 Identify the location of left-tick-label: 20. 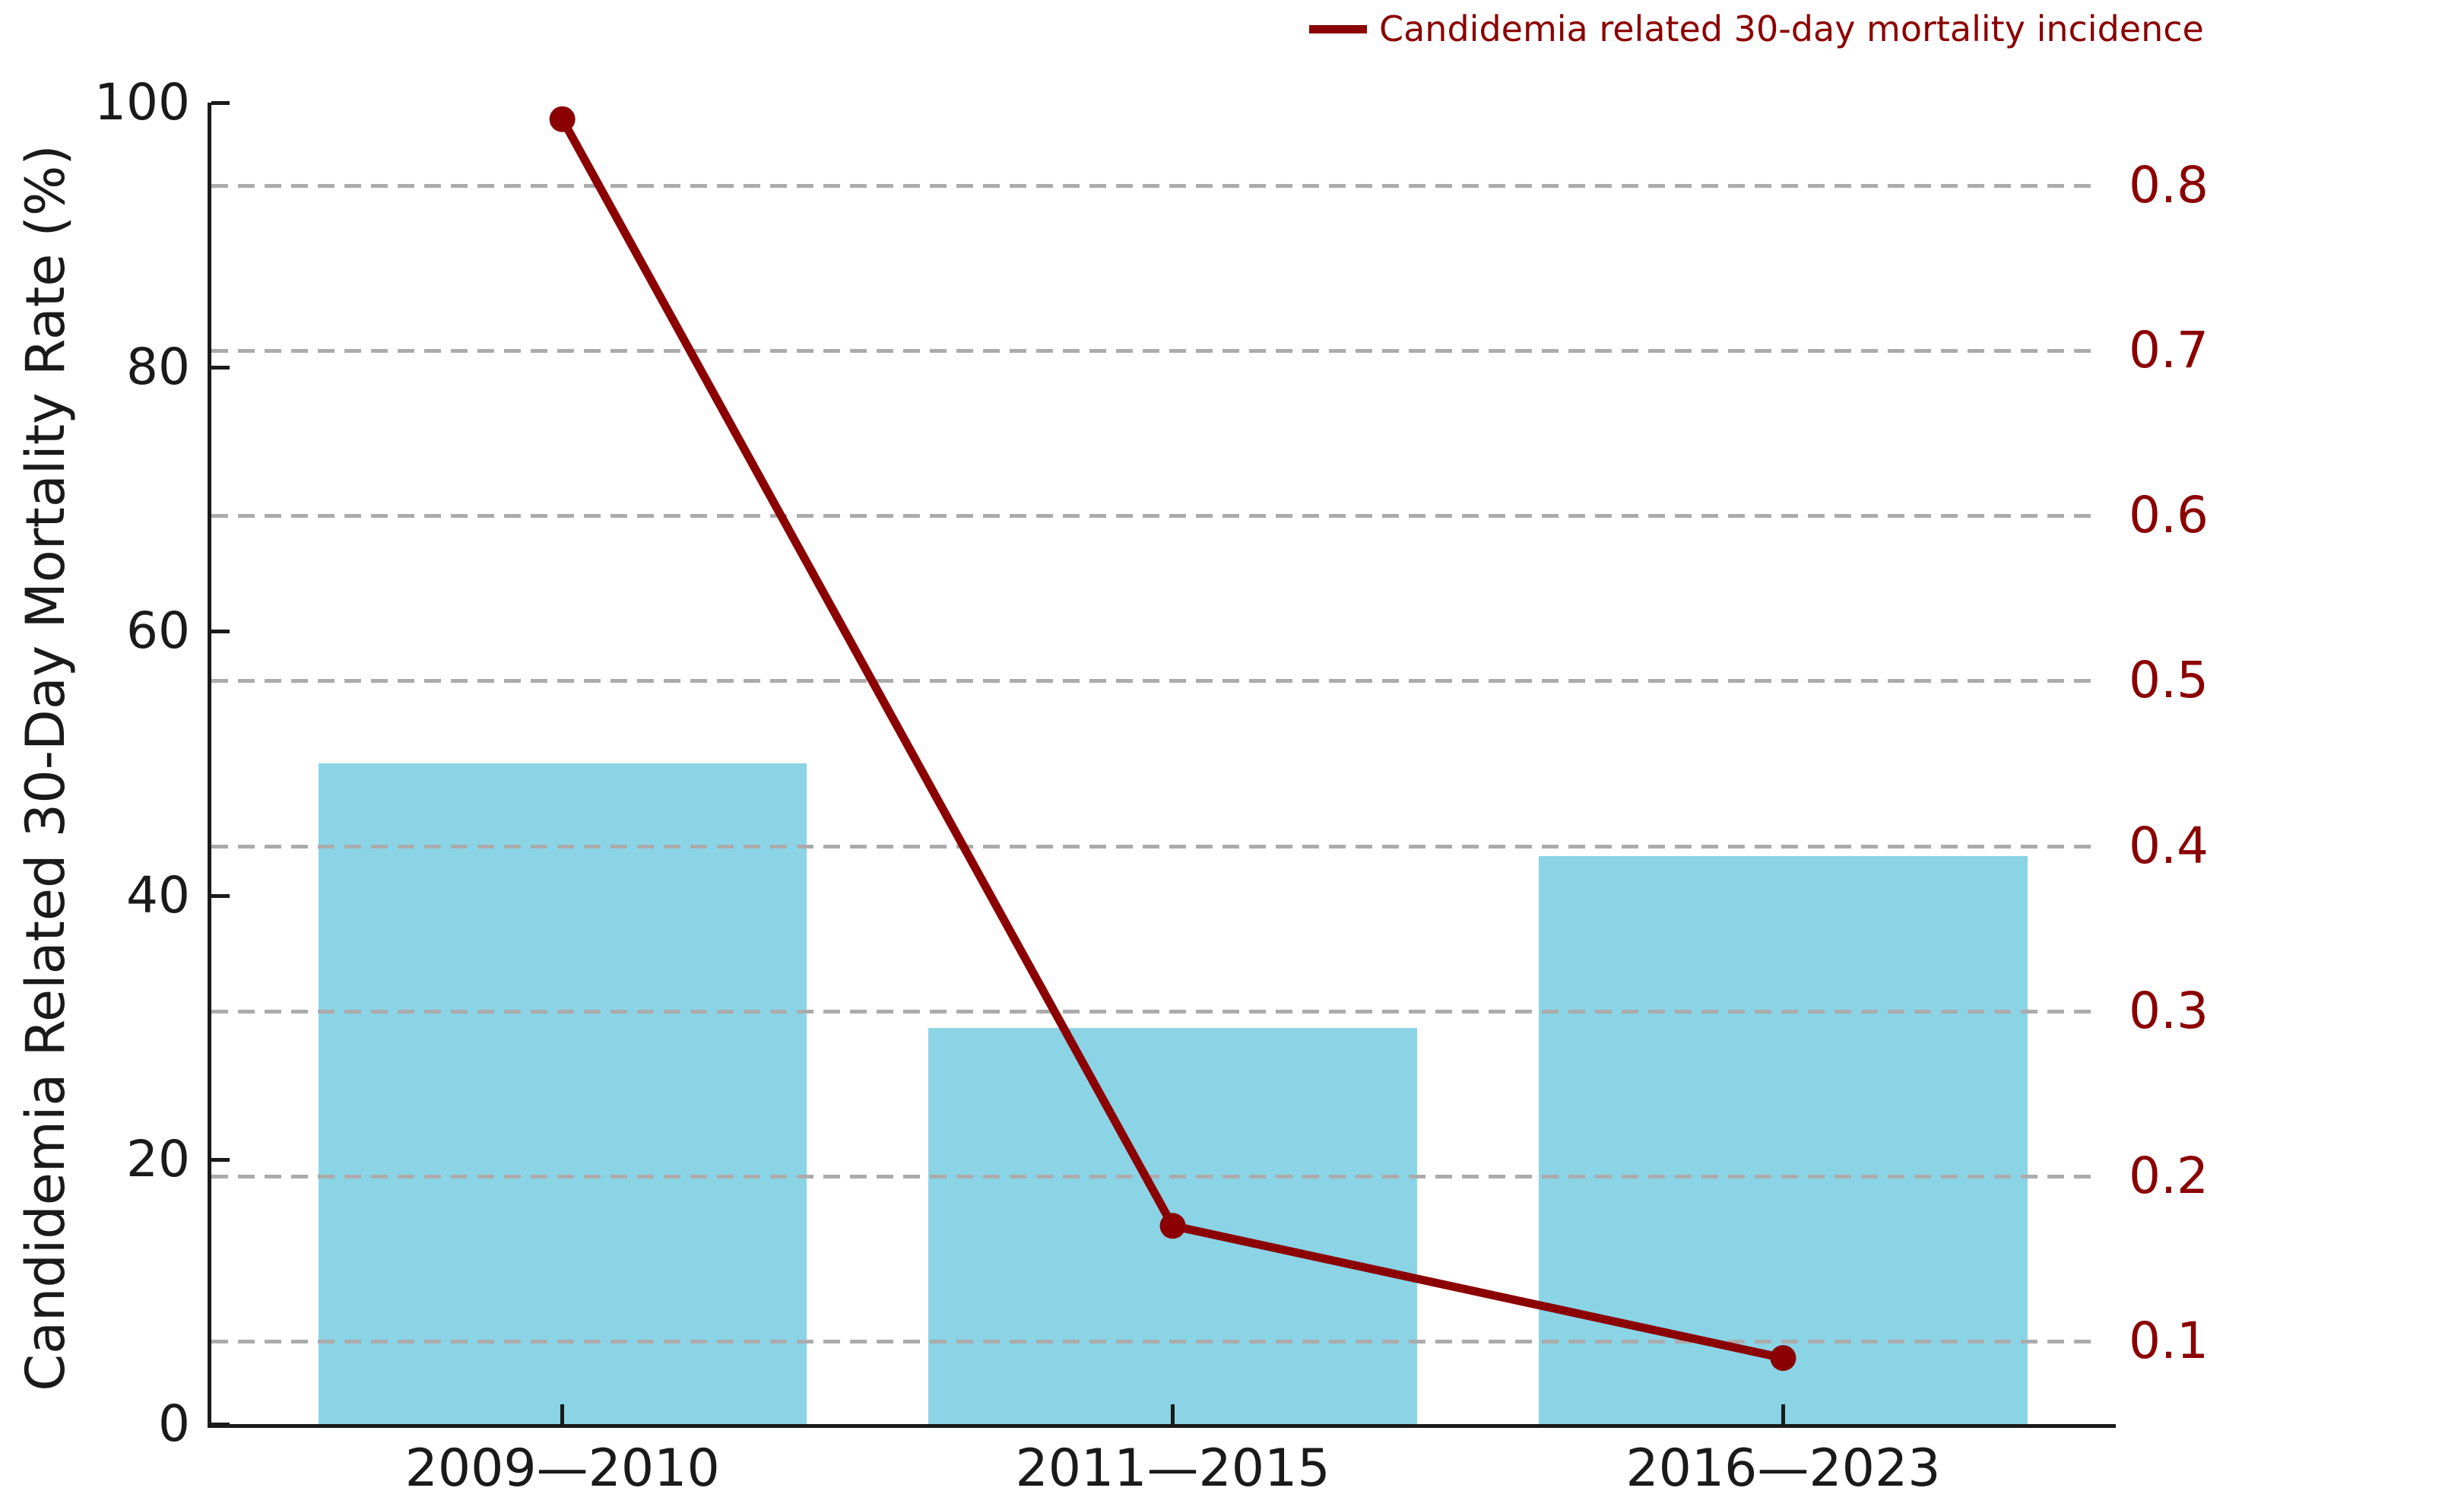
(158, 1159).